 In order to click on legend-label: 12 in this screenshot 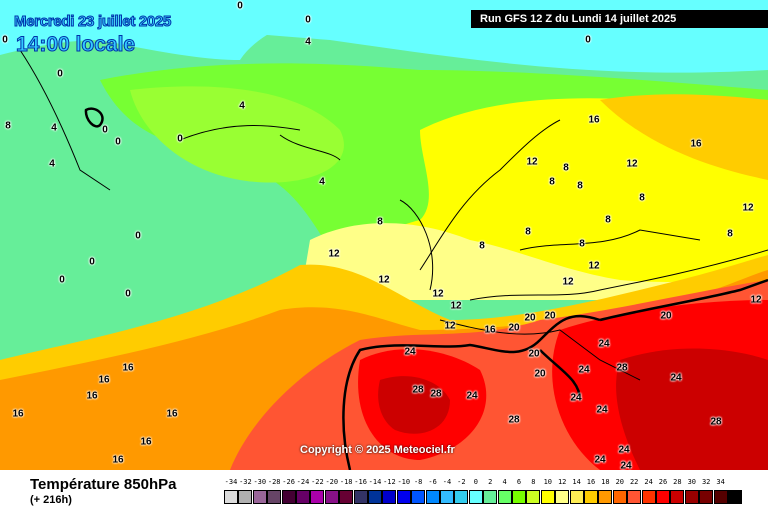, I will do `click(562, 482)`.